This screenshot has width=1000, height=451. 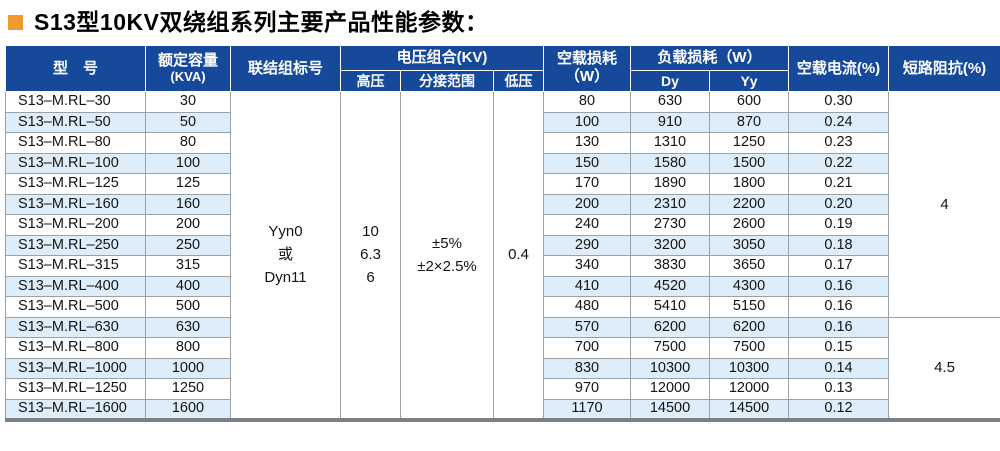 I want to click on no-load-loss-cell: 130, so click(x=587, y=143).